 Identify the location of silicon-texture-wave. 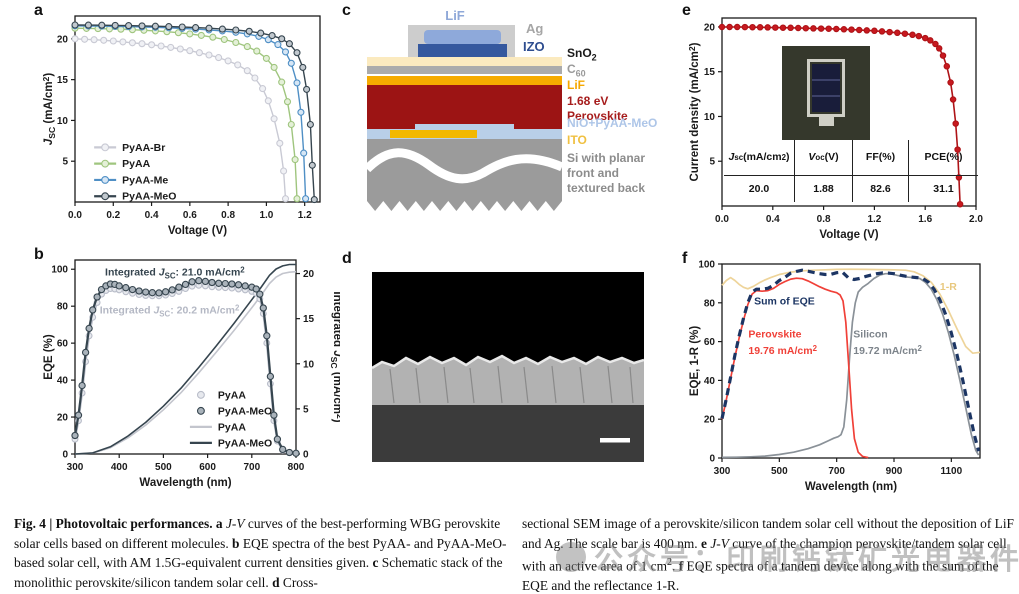
(464, 166).